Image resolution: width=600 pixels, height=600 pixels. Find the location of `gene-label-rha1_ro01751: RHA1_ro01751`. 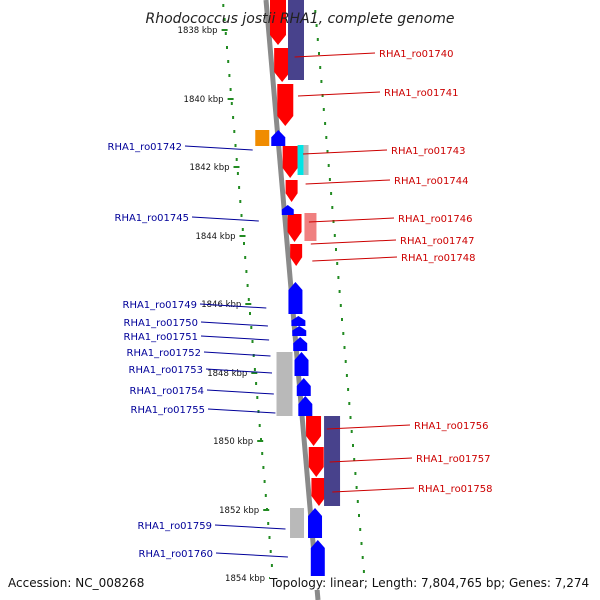

gene-label-rha1_ro01751: RHA1_ro01751 is located at coordinates (161, 337).